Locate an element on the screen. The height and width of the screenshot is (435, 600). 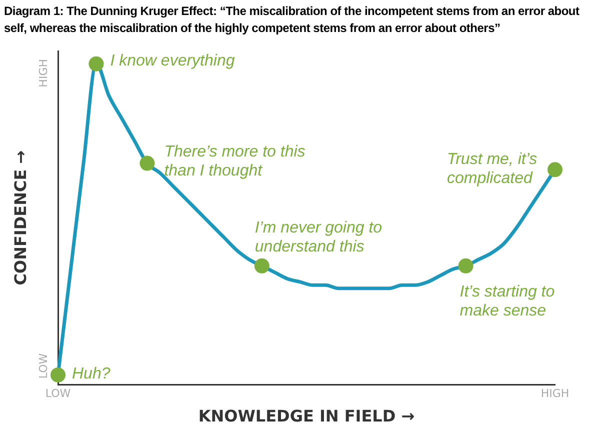
annotation: Trust me, it’s complicated is located at coordinates (492, 169).